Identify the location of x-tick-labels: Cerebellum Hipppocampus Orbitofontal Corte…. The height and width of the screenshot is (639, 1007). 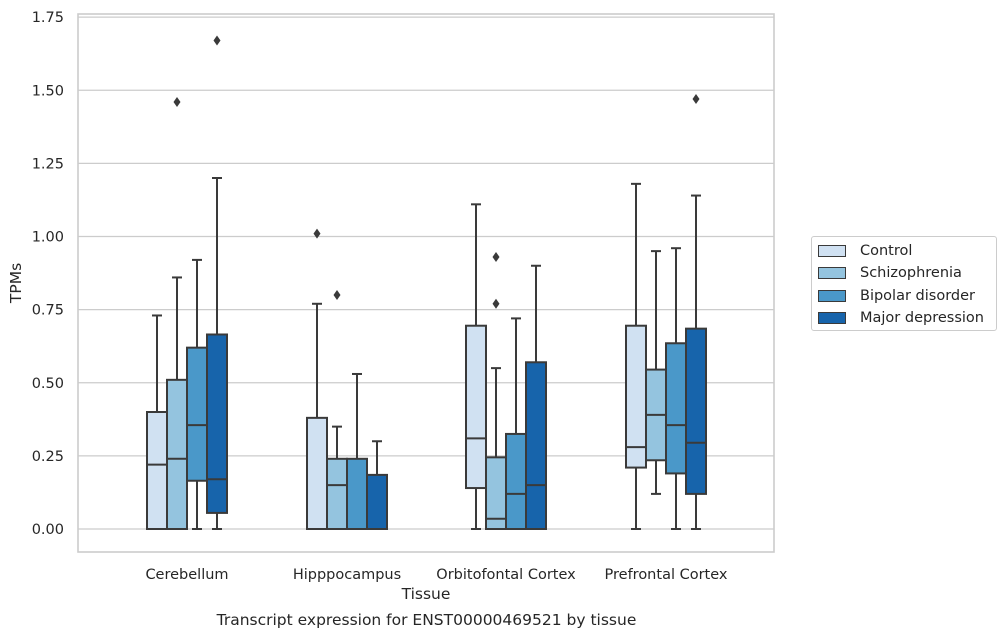
(436, 575).